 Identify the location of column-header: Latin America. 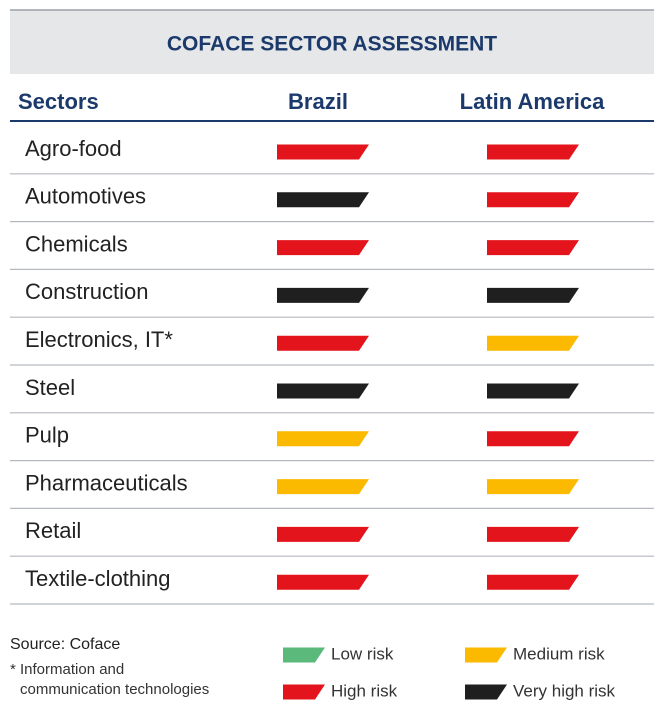
(532, 101).